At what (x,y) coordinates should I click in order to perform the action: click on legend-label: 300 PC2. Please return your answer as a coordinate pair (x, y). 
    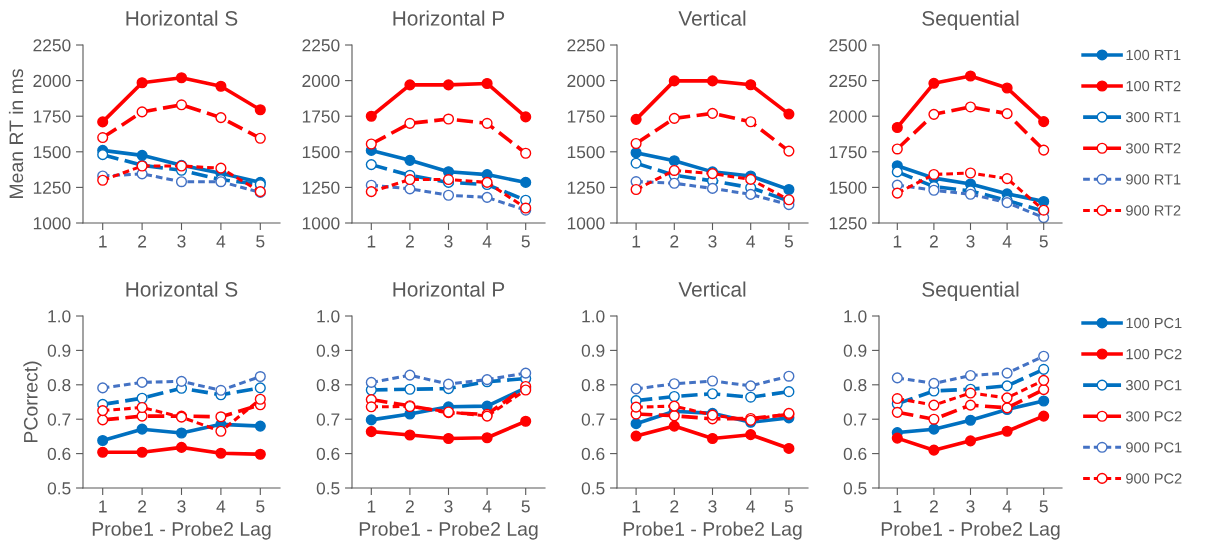
    Looking at the image, I should click on (1153, 416).